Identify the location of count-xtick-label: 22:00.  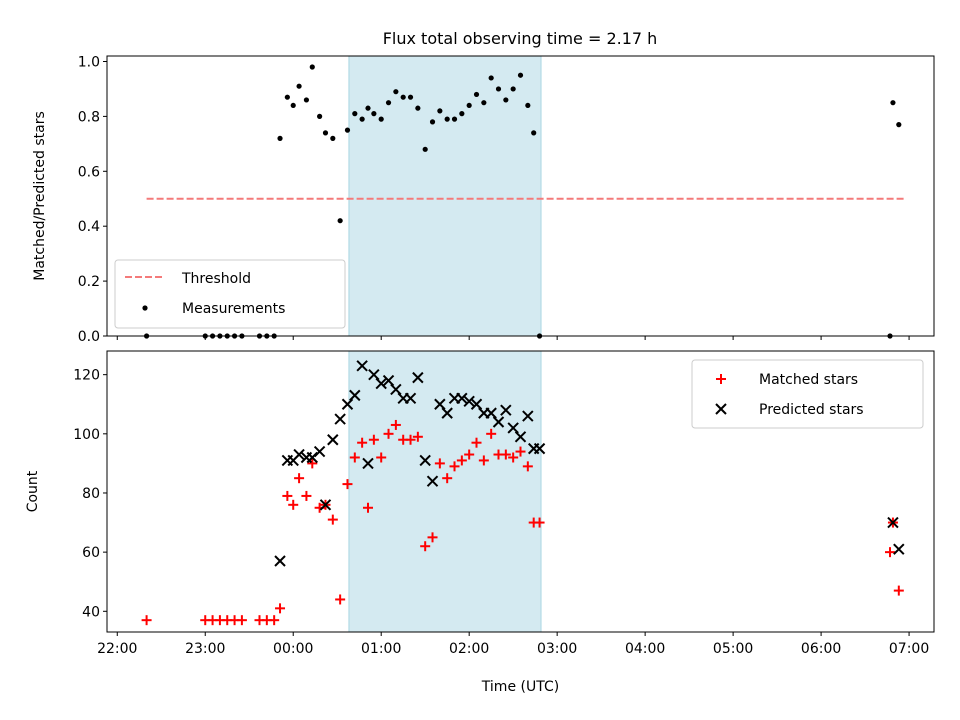
(117, 649).